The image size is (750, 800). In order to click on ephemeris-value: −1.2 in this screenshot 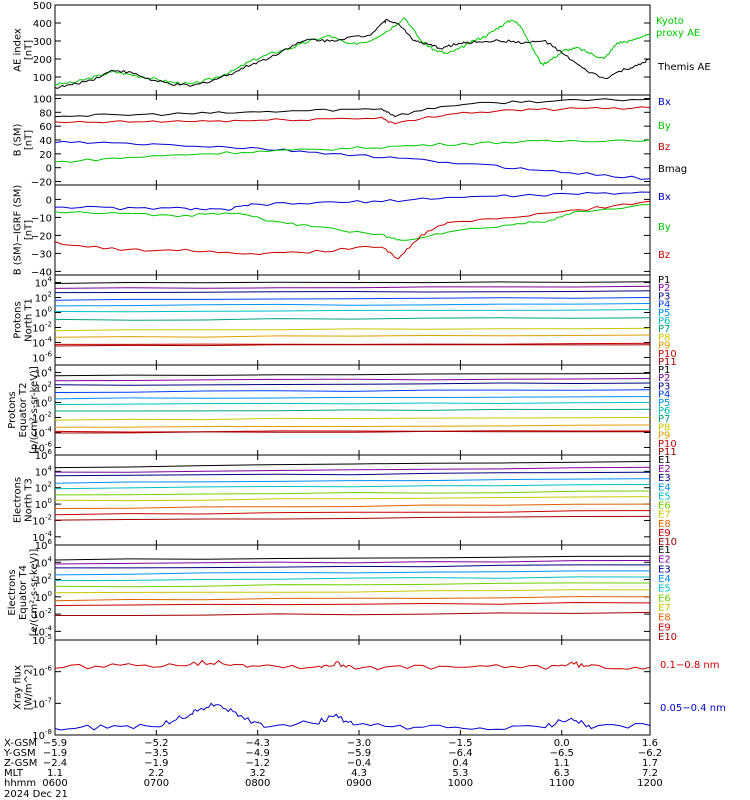, I will do `click(258, 763)`.